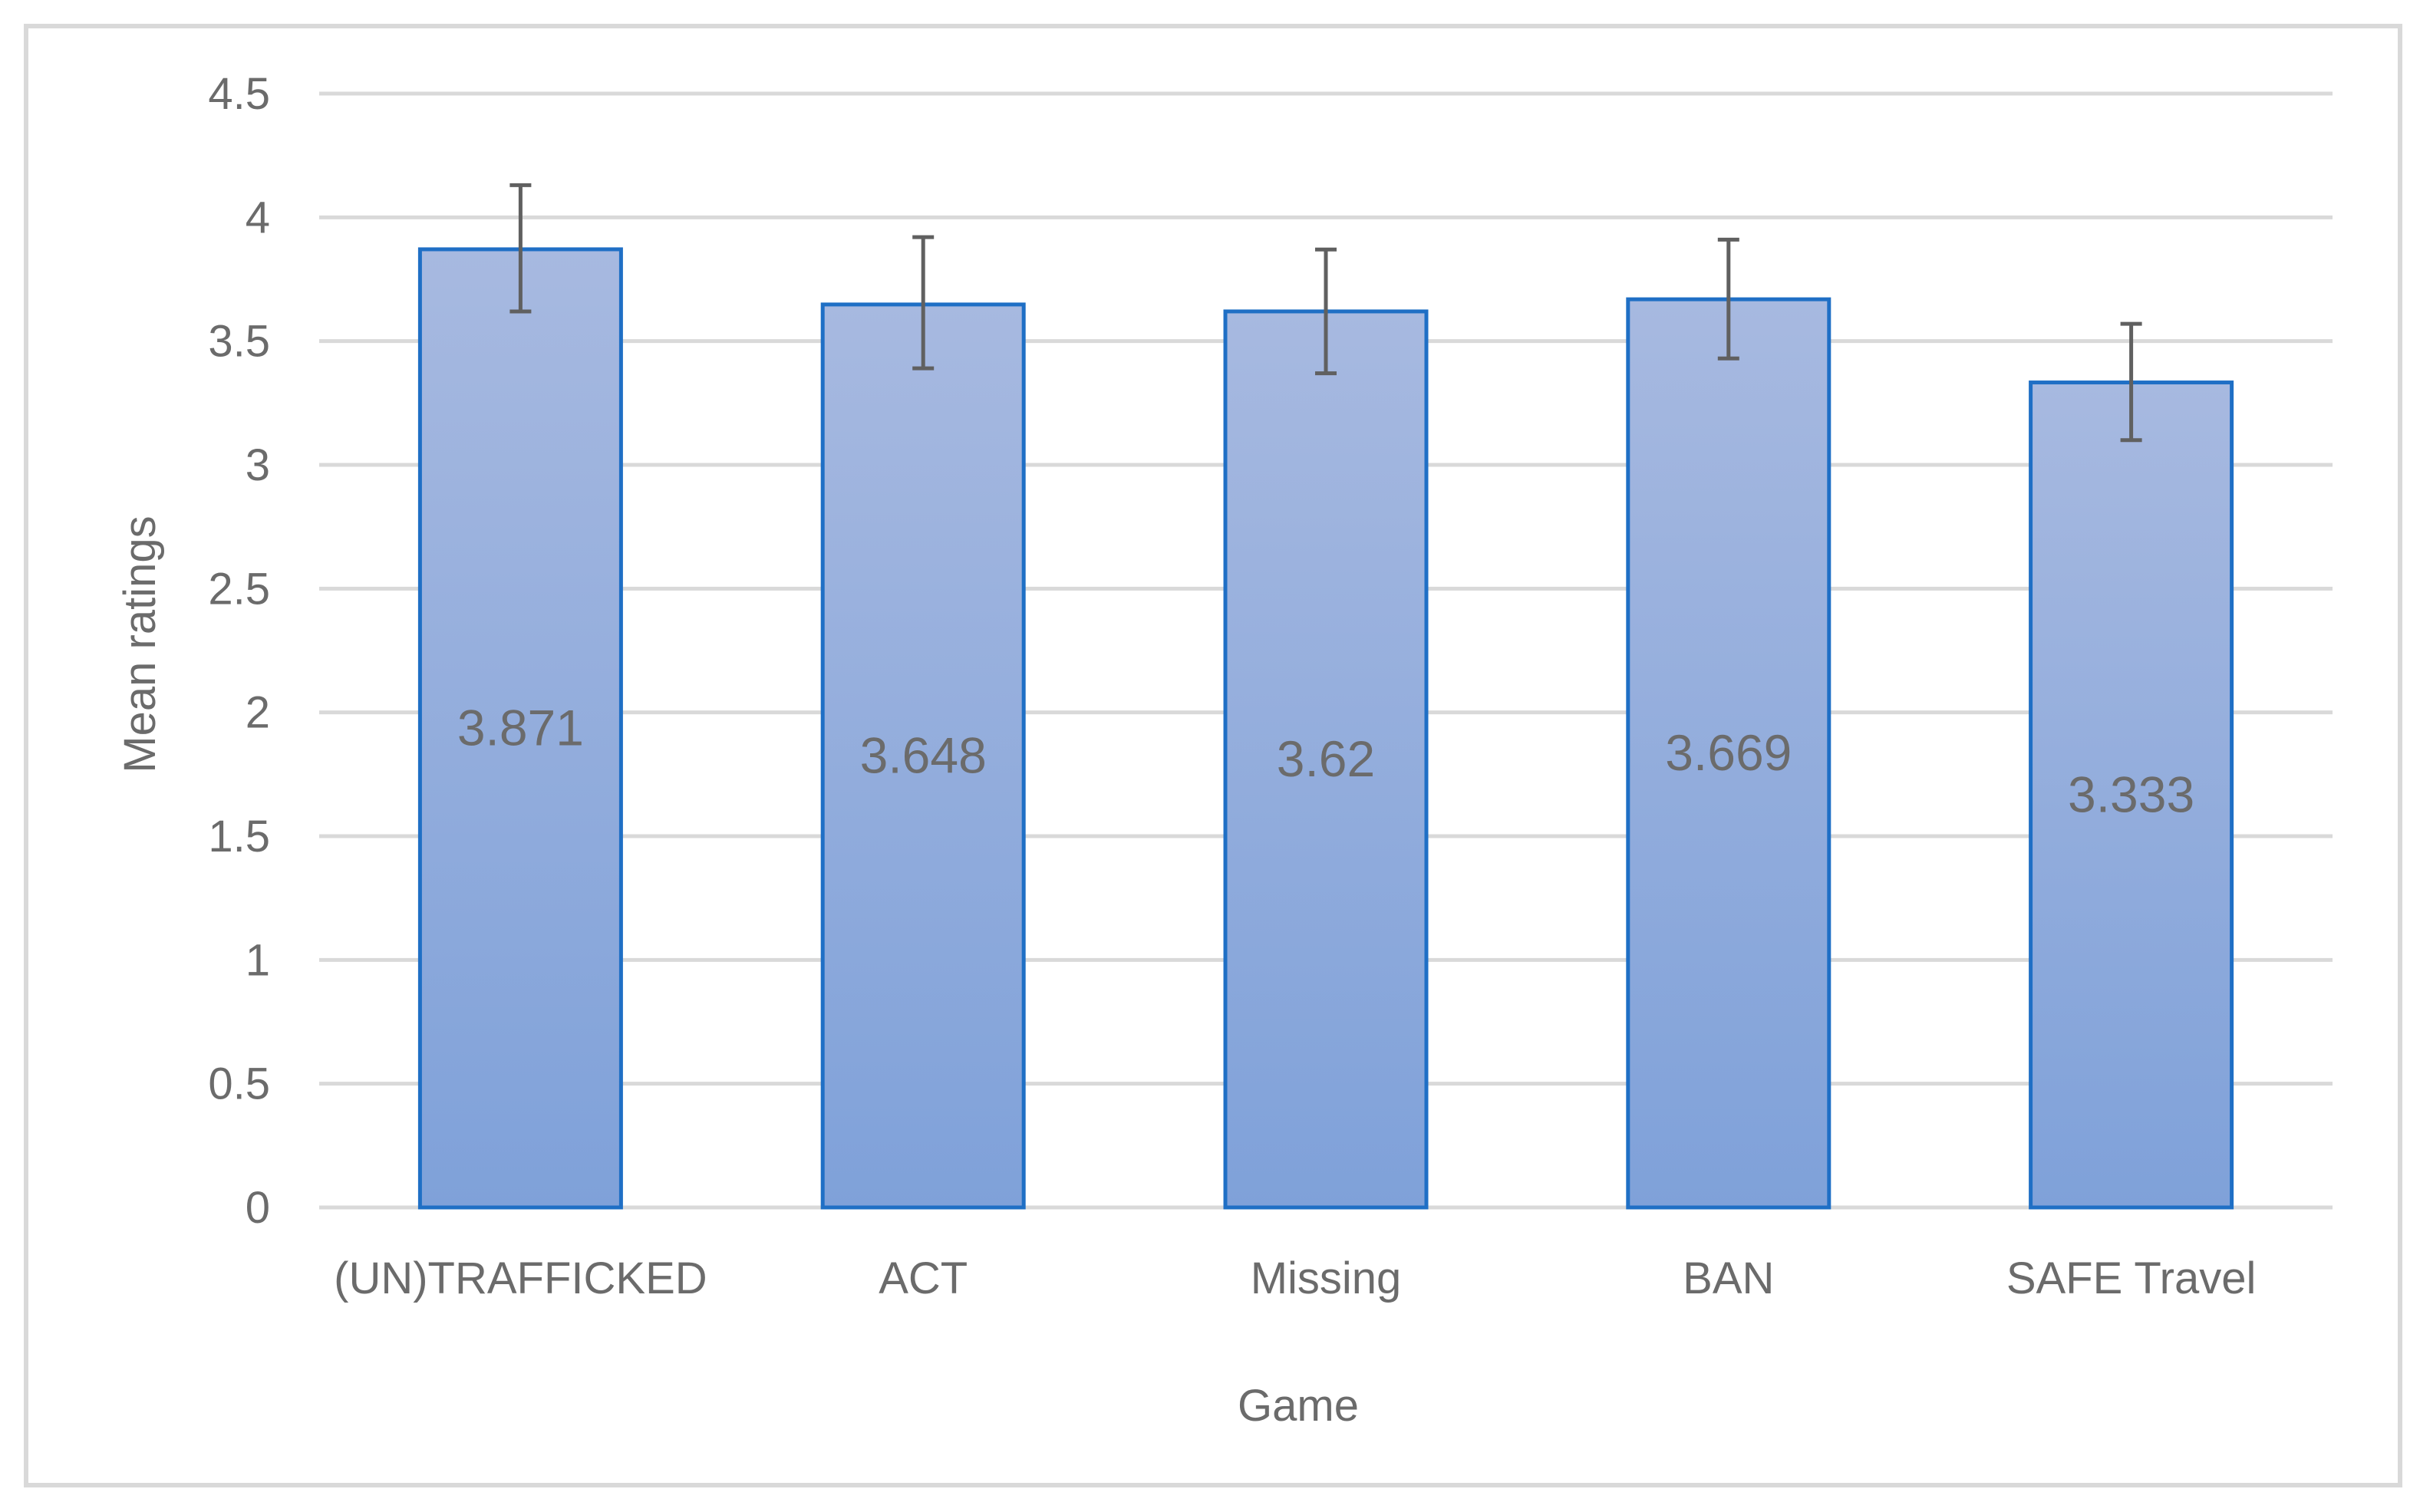  What do you see at coordinates (520, 1278) in the screenshot?
I see `x-tick-label: (UN)TRAFFICKED` at bounding box center [520, 1278].